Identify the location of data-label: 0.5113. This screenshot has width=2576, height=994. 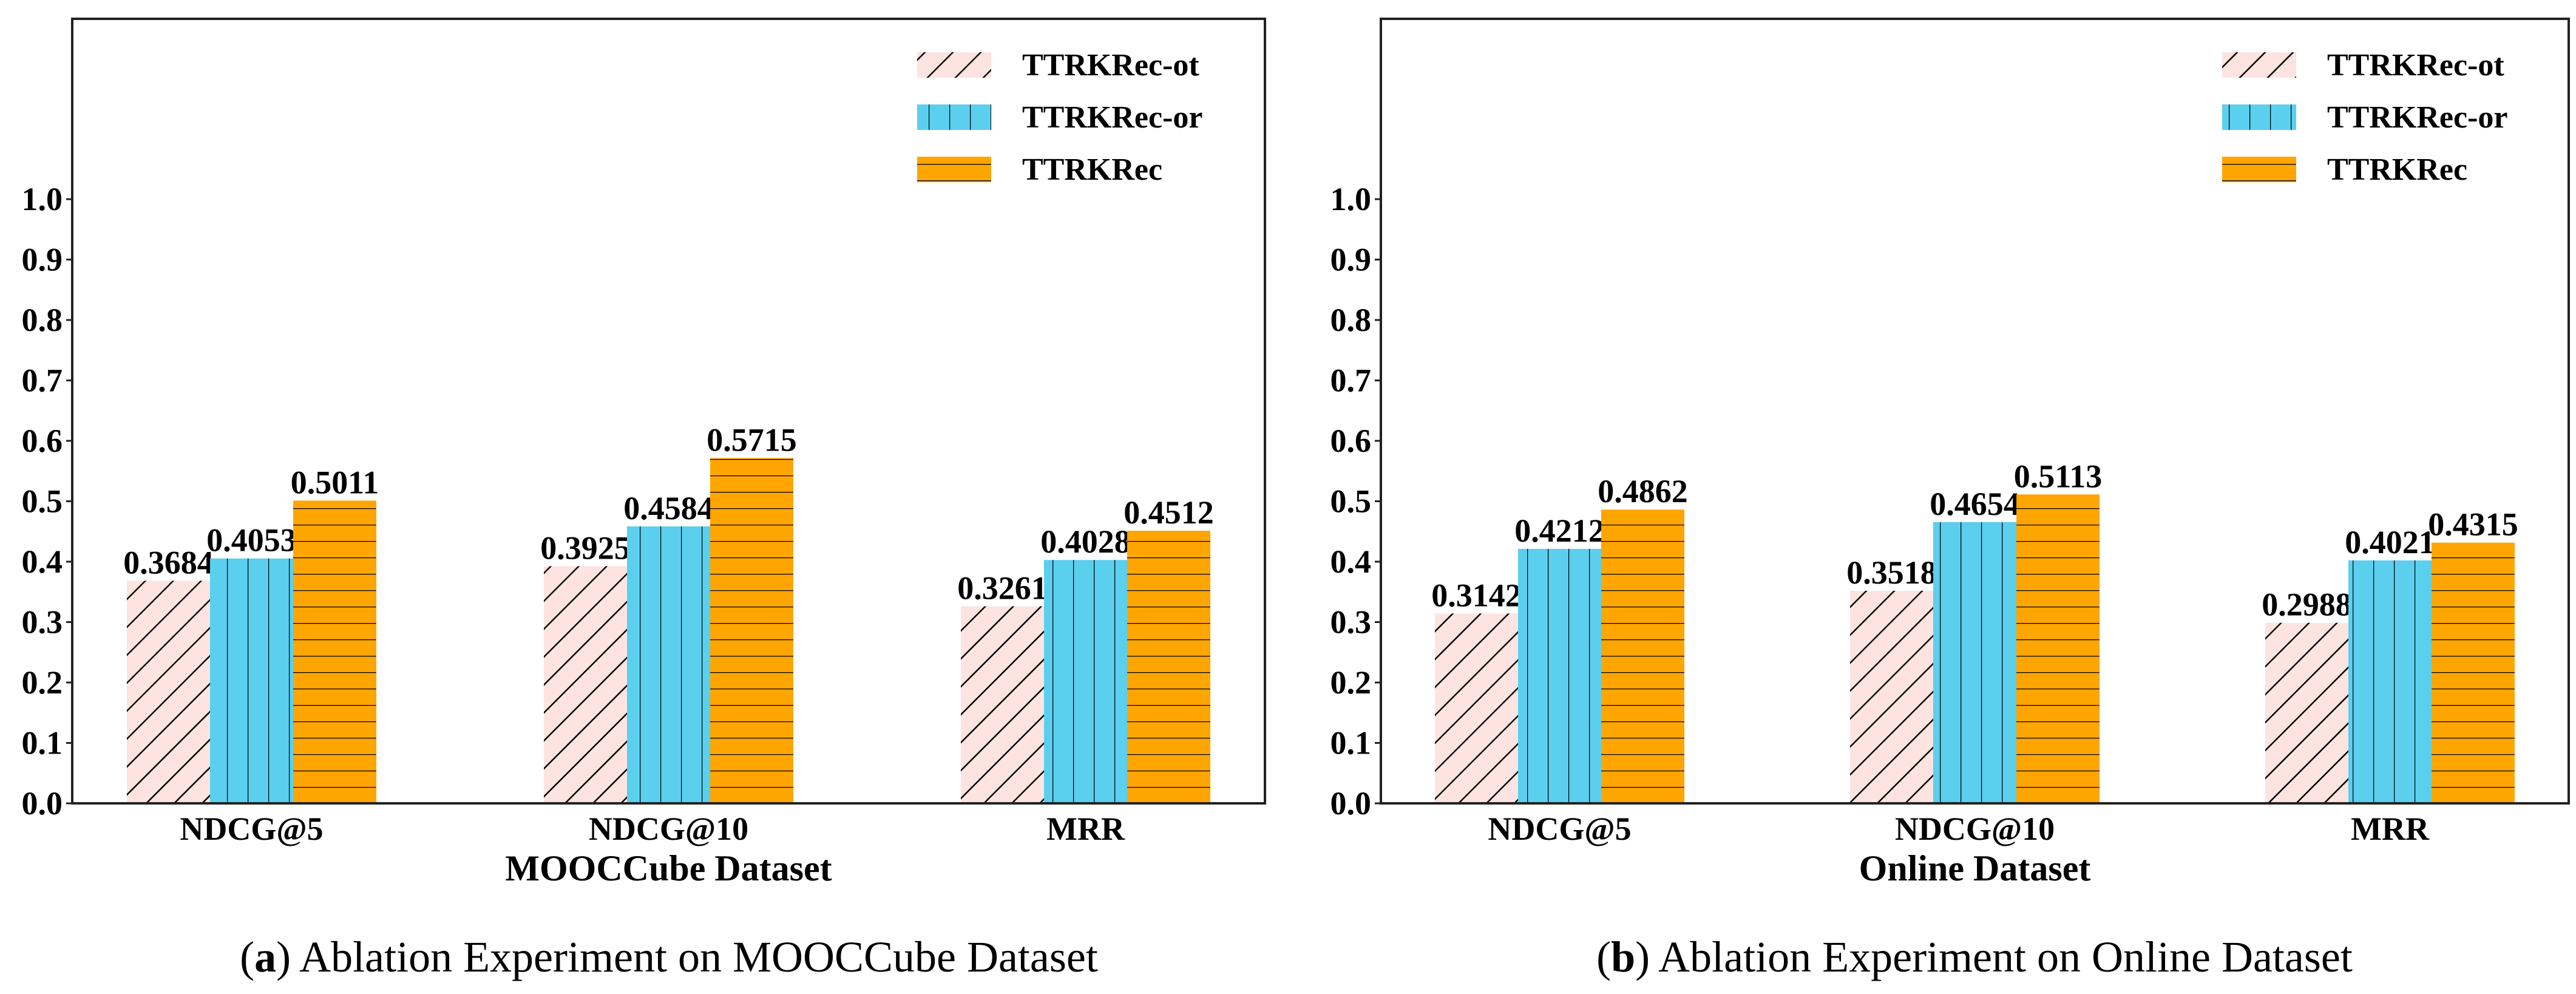
(2059, 476).